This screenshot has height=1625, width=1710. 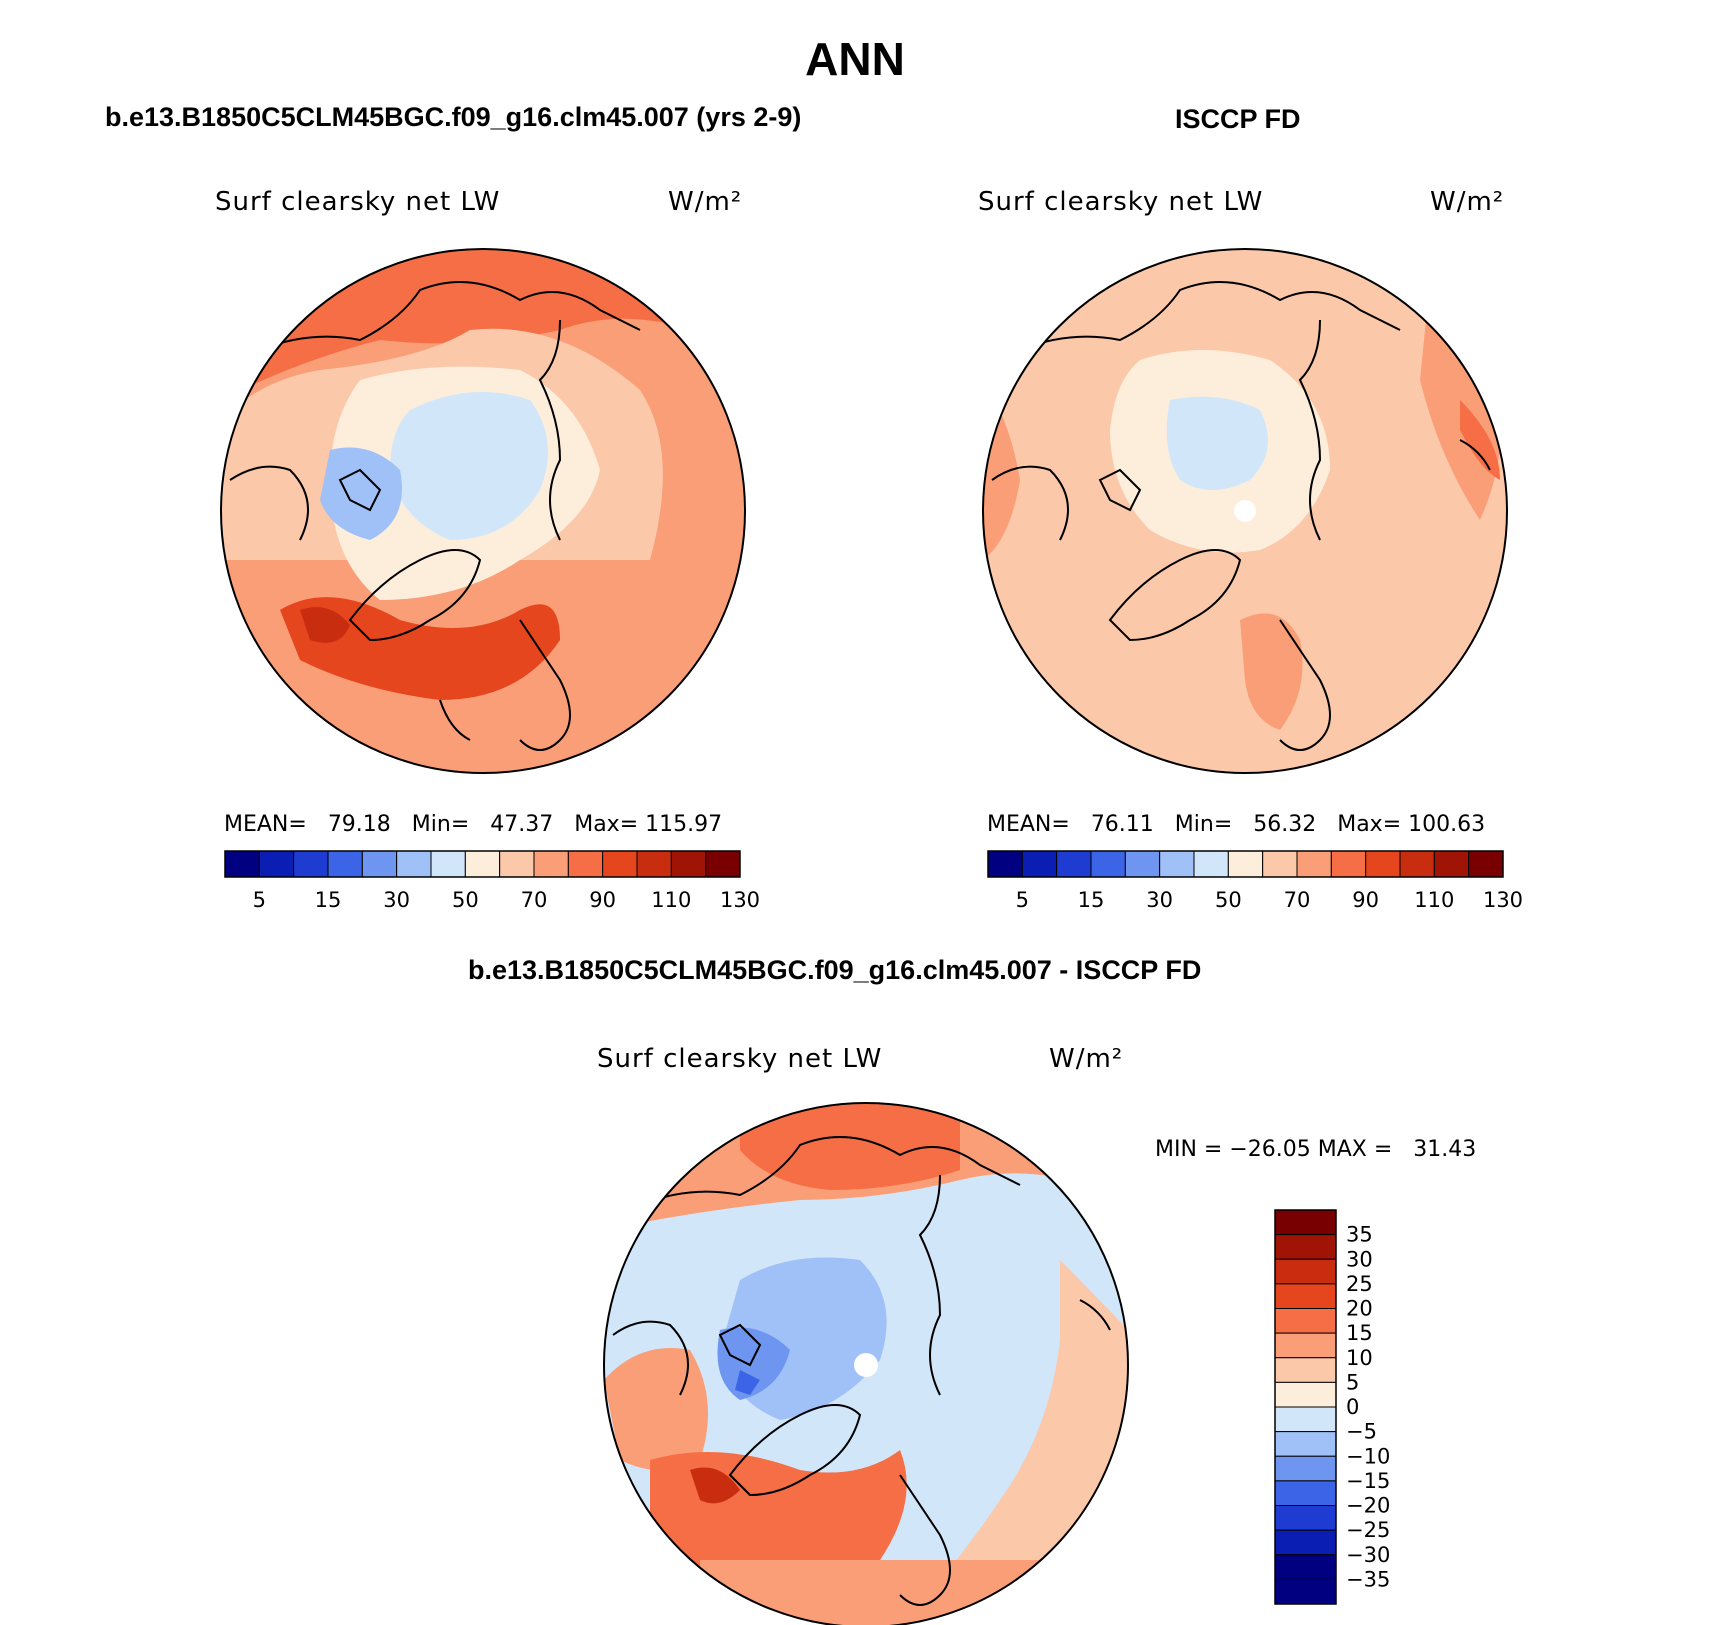 What do you see at coordinates (1359, 1284) in the screenshot?
I see `colorbar-tick-label: 25` at bounding box center [1359, 1284].